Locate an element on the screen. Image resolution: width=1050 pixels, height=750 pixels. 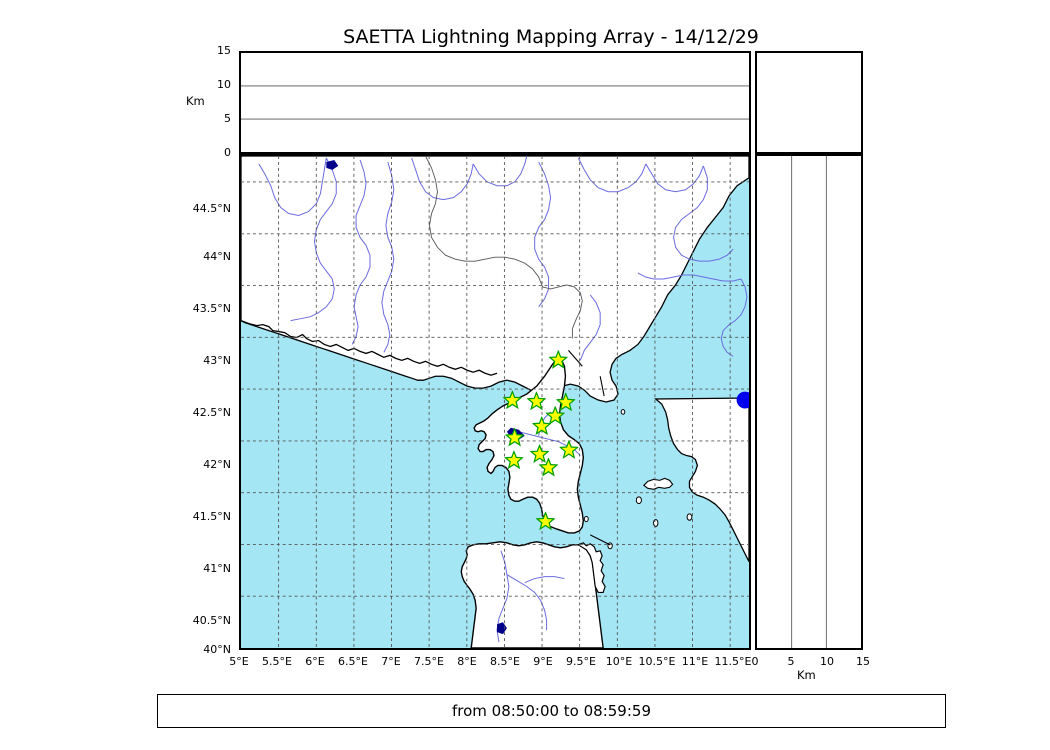
altitude-tick-0: 0 is located at coordinates (227, 152).